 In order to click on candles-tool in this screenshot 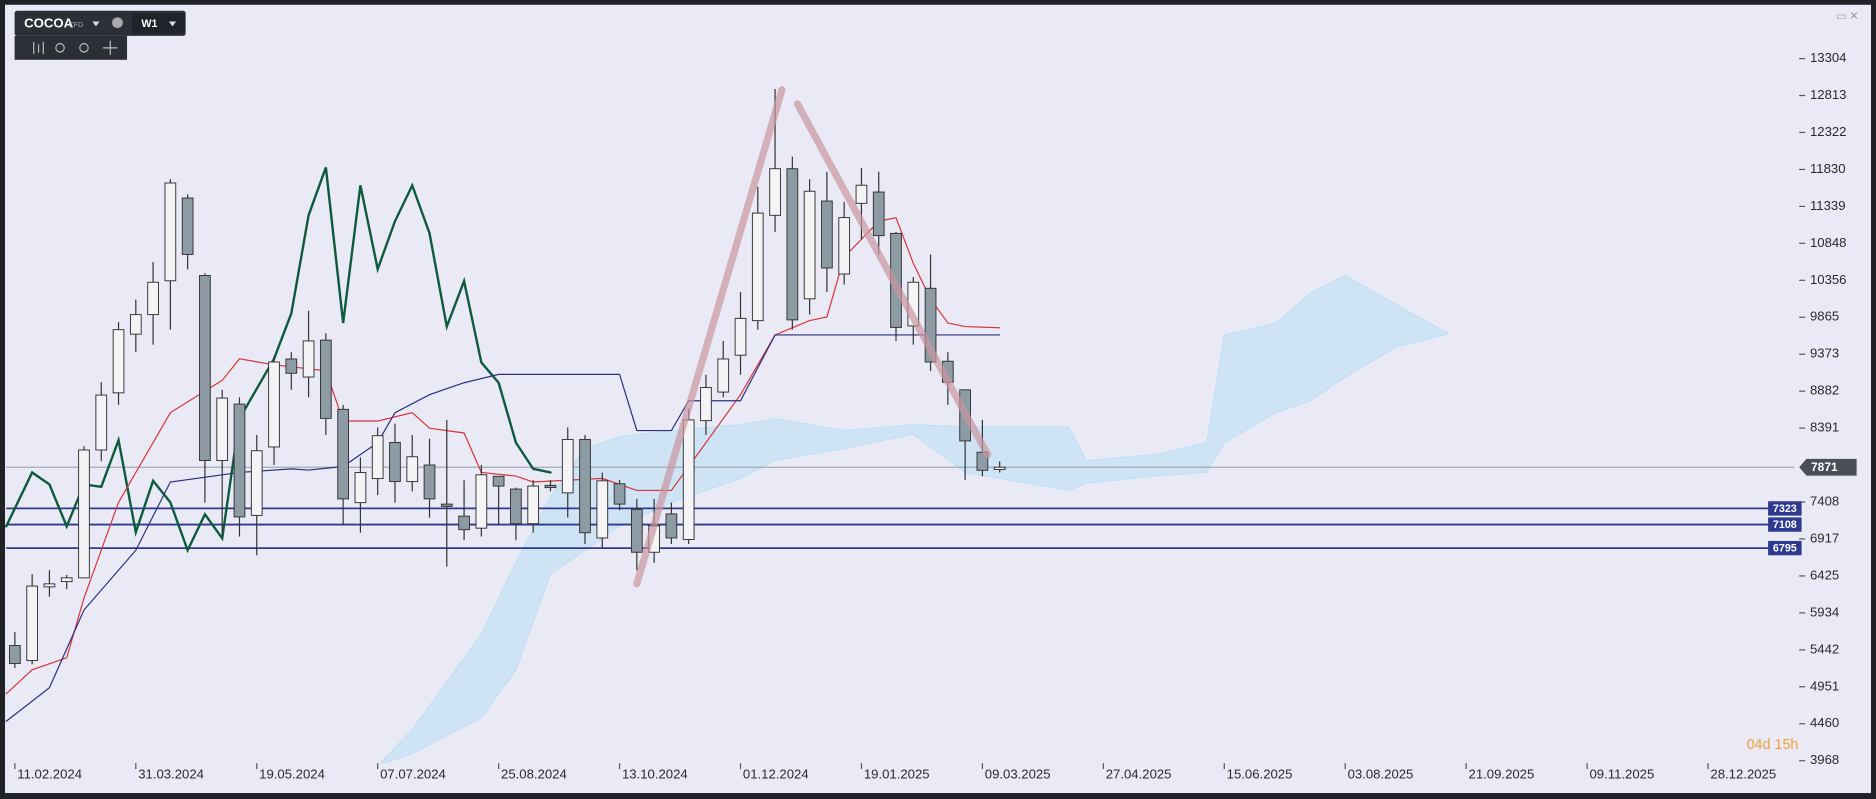, I will do `click(38, 47)`.